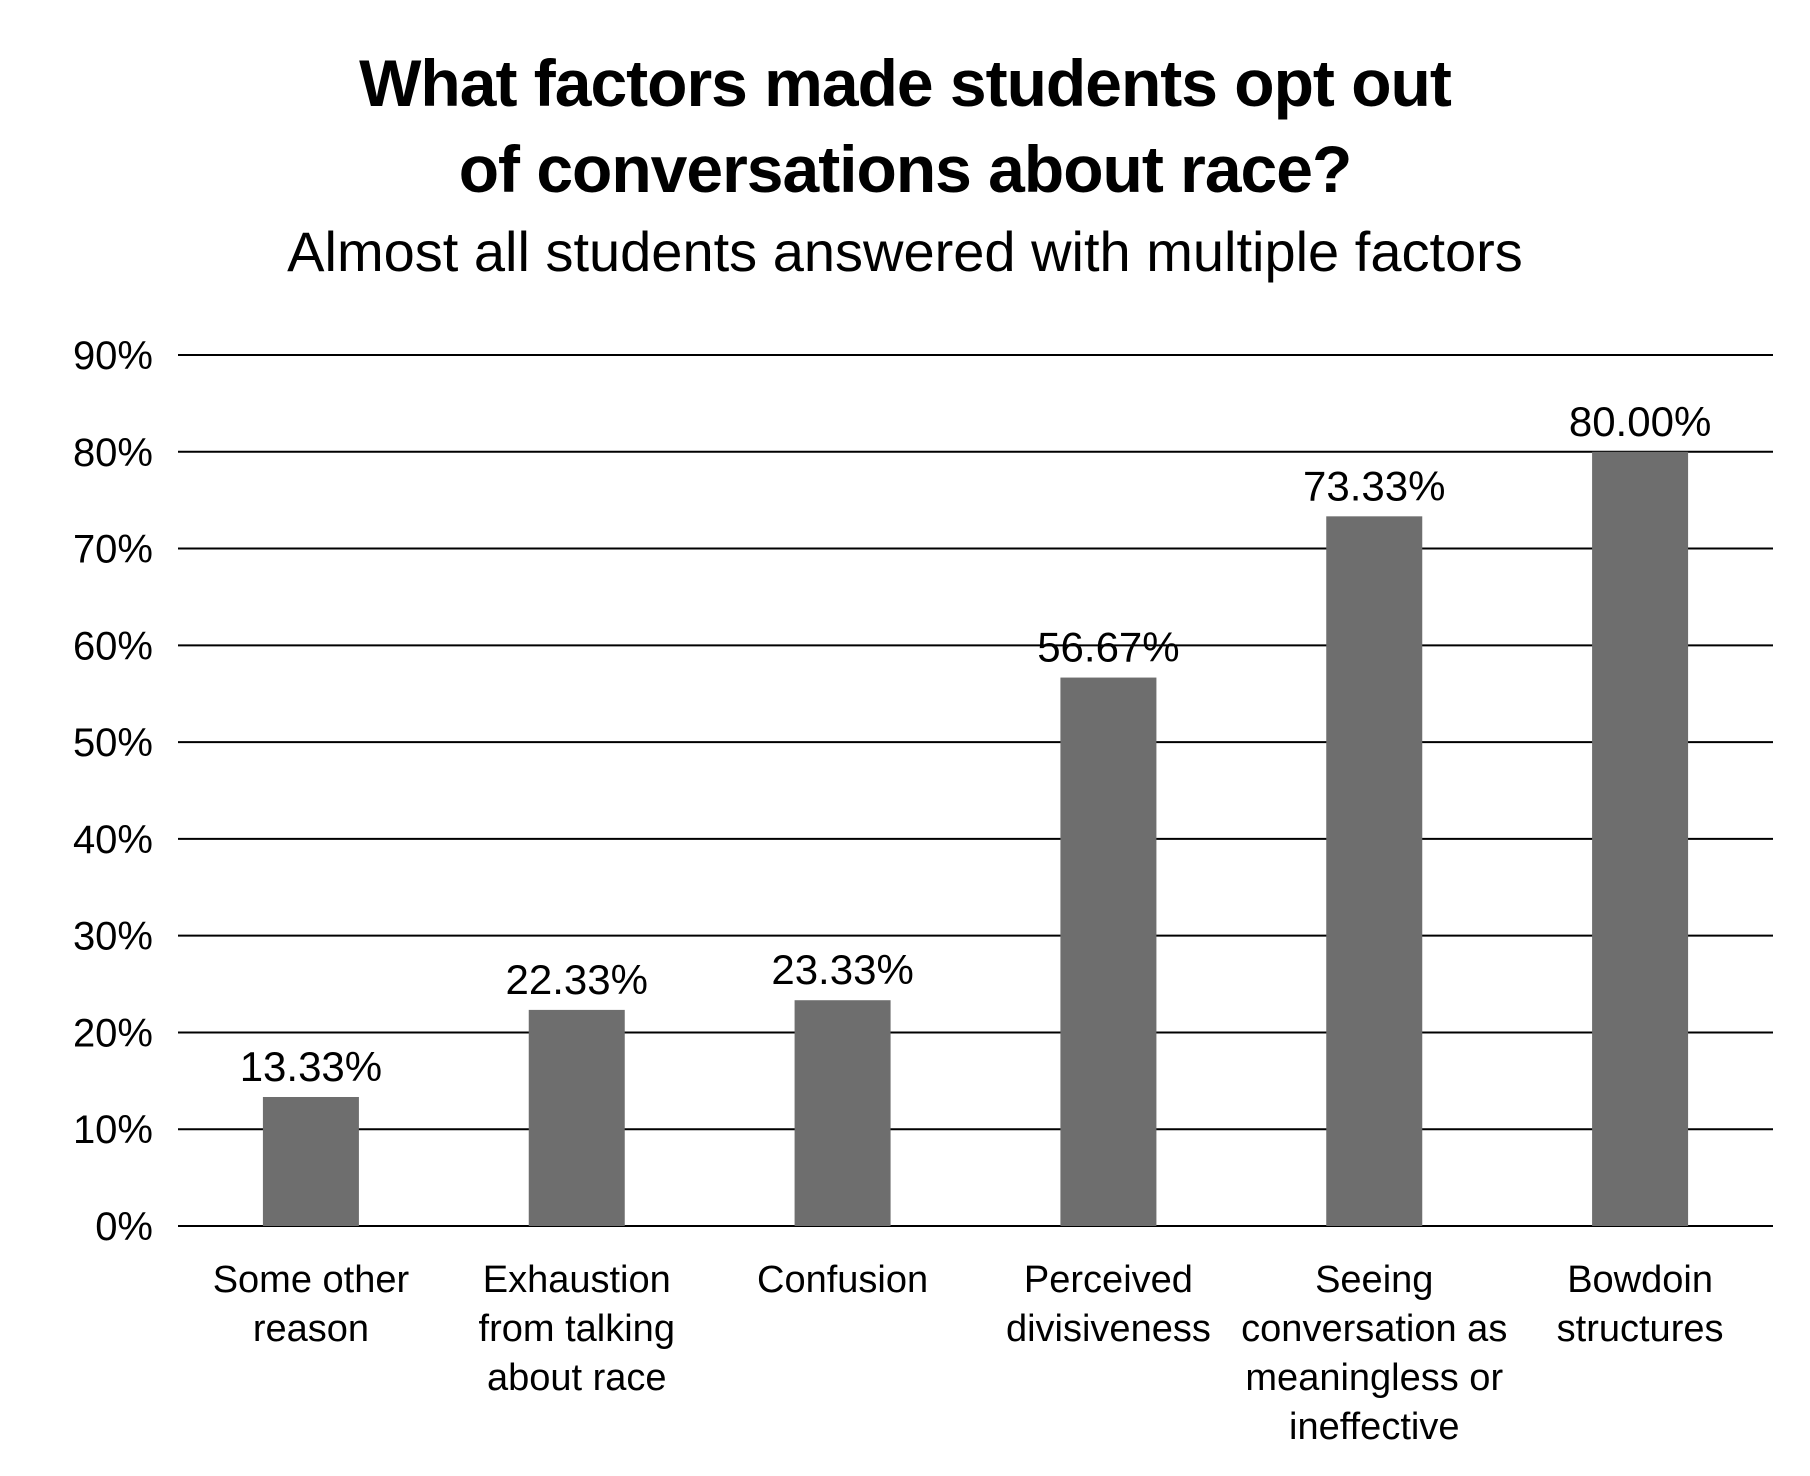  What do you see at coordinates (1640, 421) in the screenshot?
I see `data-label: 80.00%` at bounding box center [1640, 421].